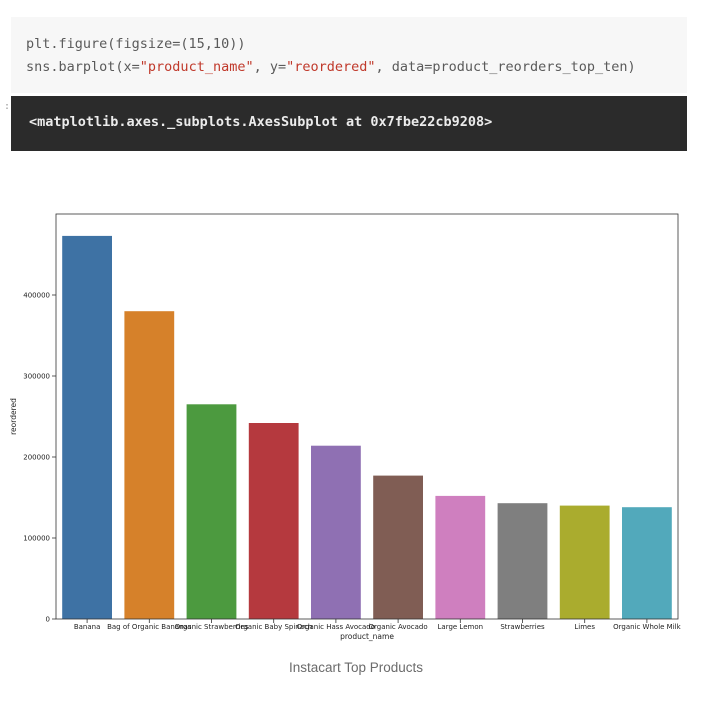 The height and width of the screenshot is (705, 712). Describe the element at coordinates (136, 44) in the screenshot. I see `code-line-1: plt.figure(figsize=(15,10))` at that location.